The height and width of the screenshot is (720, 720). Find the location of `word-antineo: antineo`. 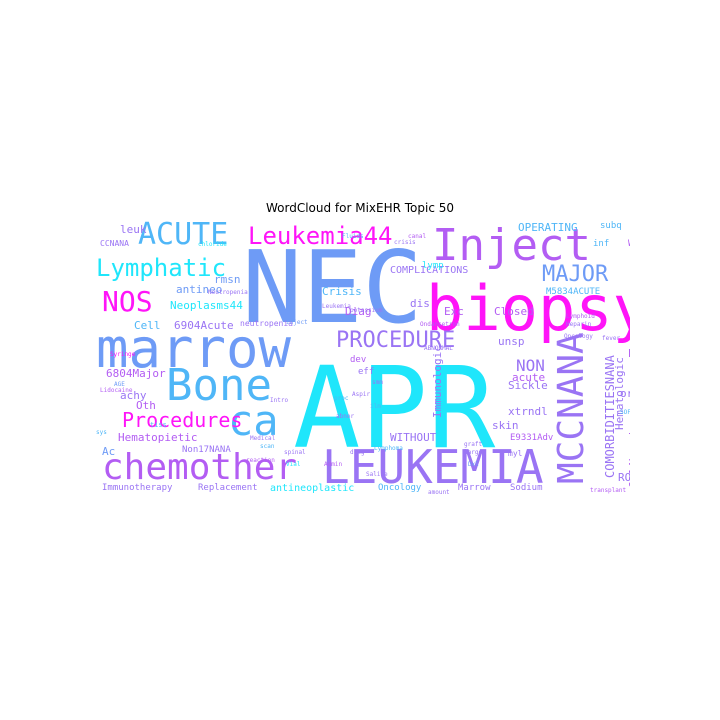

word-antineo: antineo is located at coordinates (199, 289).